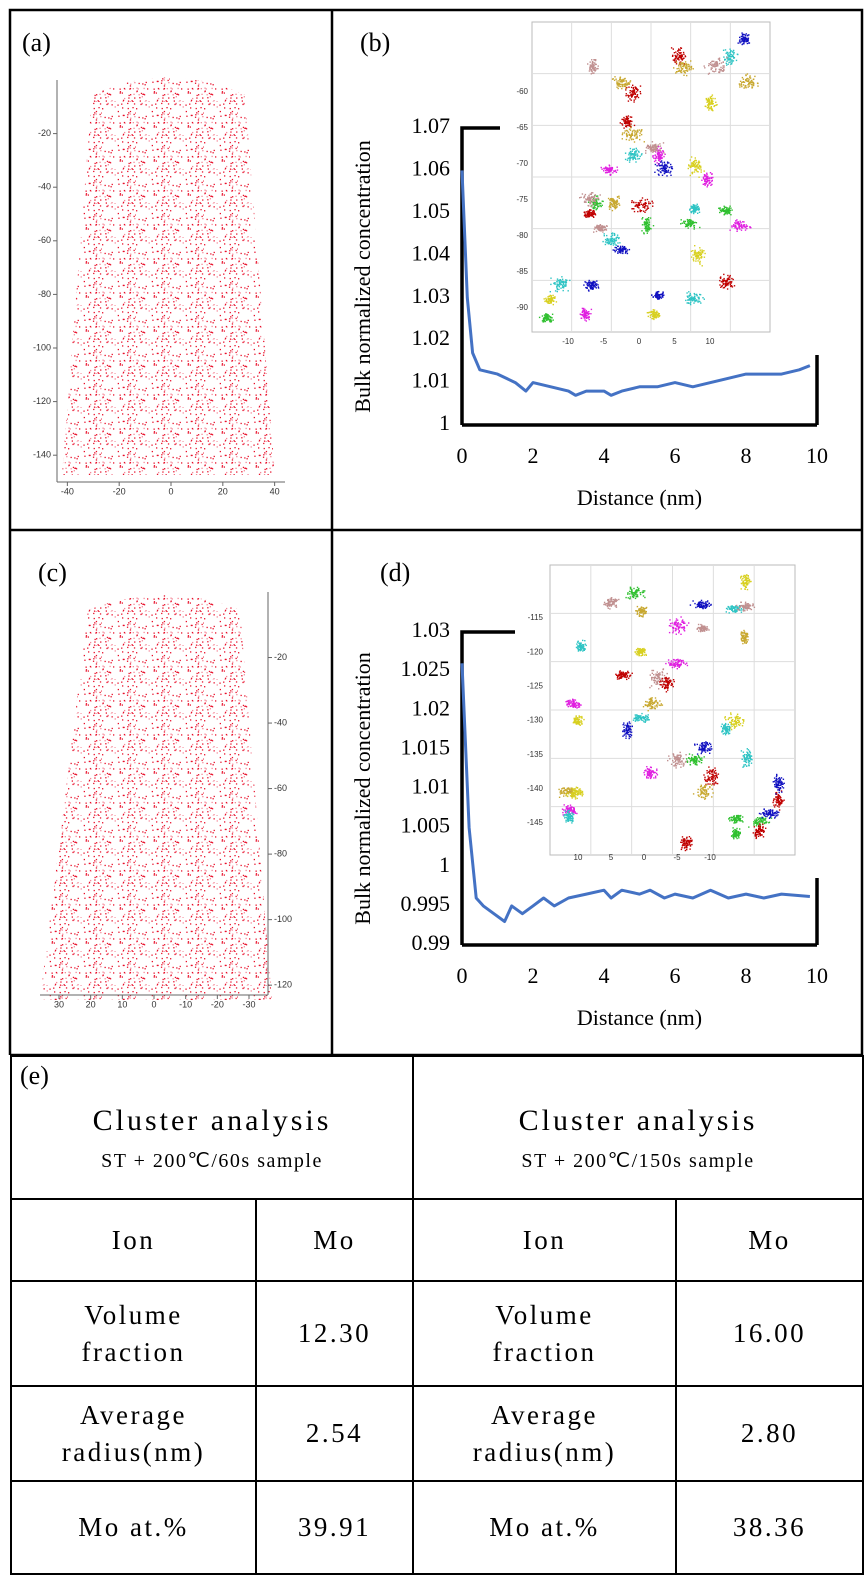 This screenshot has height=1575, width=865. Describe the element at coordinates (522, 127) in the screenshot. I see `inset-z-tick-label: -65` at that location.